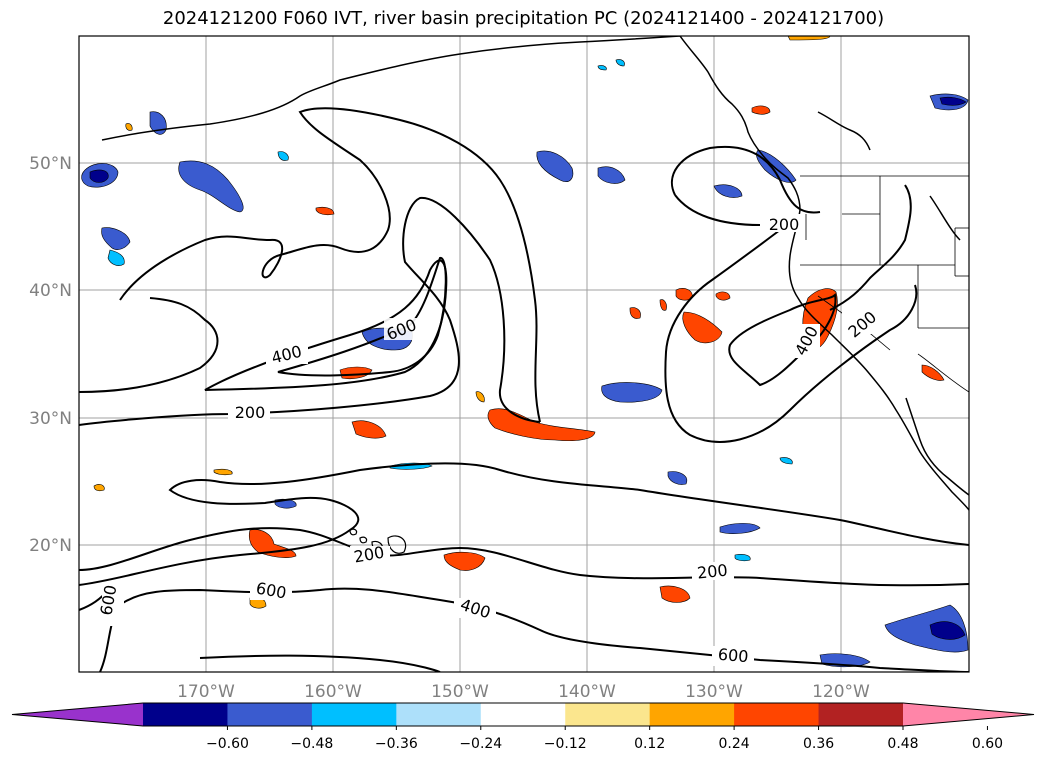  What do you see at coordinates (333, 692) in the screenshot?
I see `lon-label-160w: 160°W` at bounding box center [333, 692].